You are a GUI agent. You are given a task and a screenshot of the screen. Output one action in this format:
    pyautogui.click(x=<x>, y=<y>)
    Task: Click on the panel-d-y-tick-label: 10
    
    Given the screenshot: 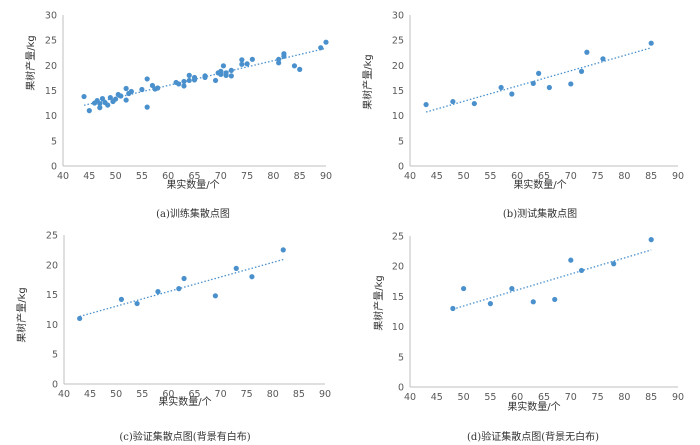 What is the action you would take?
    pyautogui.click(x=398, y=327)
    